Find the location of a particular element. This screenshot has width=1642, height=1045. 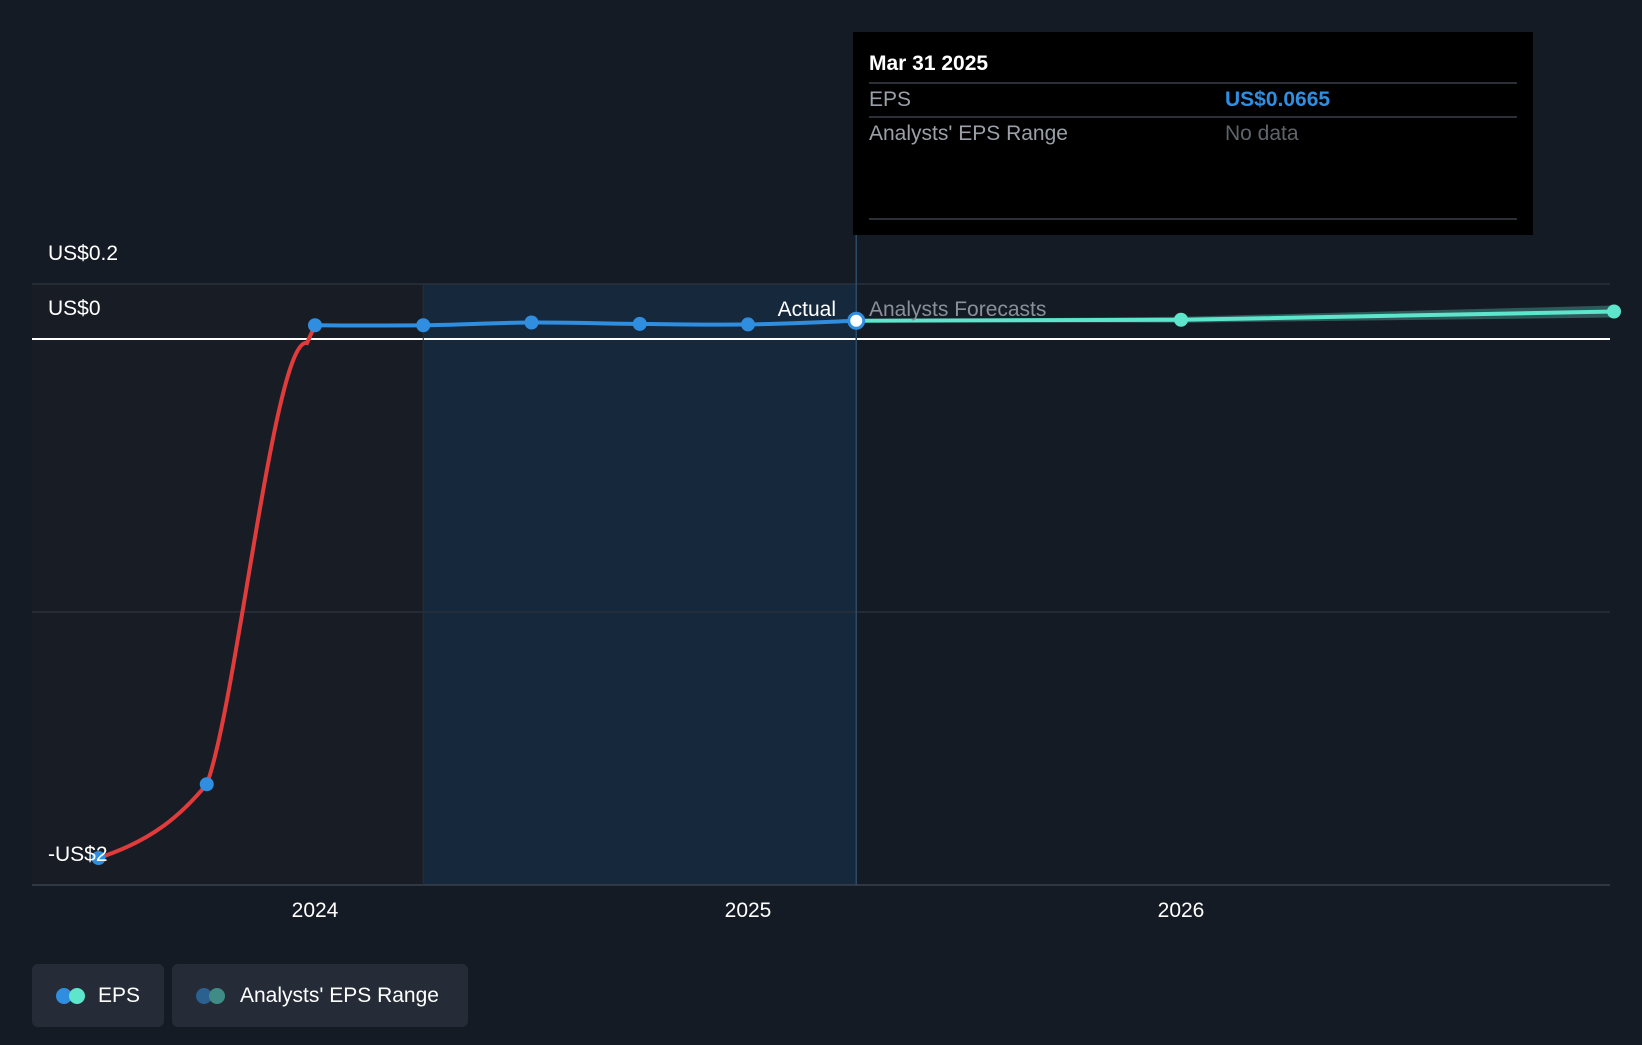

eps-negative-line is located at coordinates (206, 591).